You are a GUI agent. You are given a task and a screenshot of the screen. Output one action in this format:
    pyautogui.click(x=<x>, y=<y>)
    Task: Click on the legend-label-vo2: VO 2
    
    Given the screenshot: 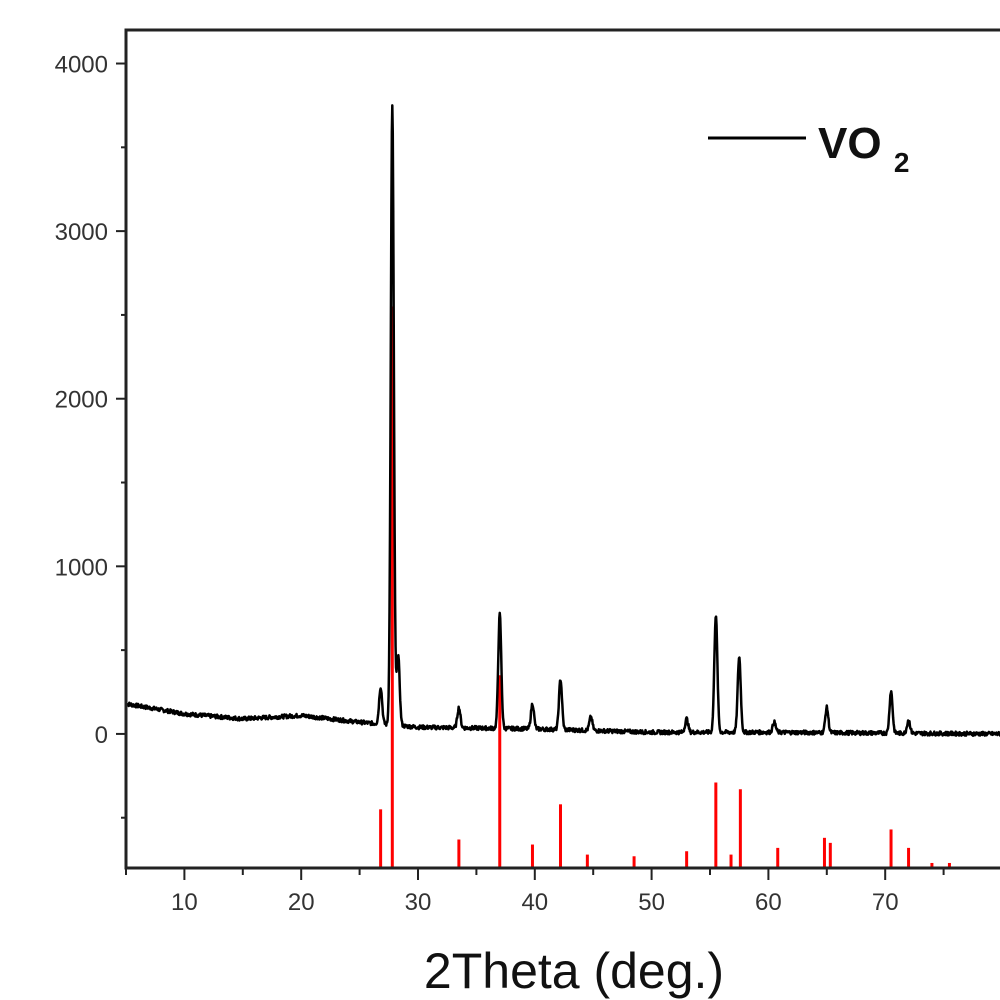 What is the action you would take?
    pyautogui.click(x=863, y=148)
    